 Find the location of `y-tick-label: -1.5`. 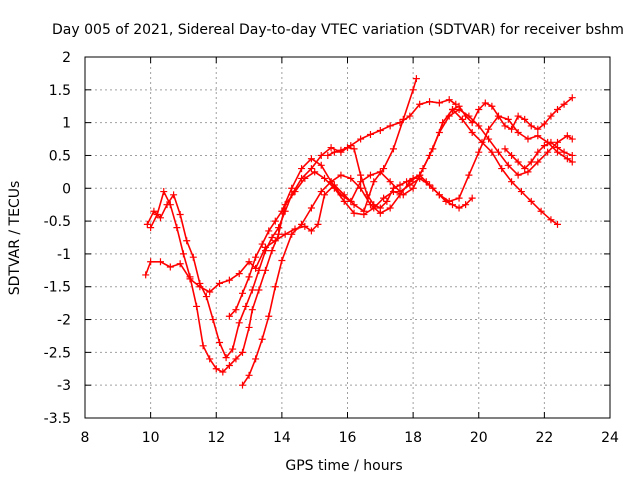

y-tick-label: -1.5 is located at coordinates (57, 288).